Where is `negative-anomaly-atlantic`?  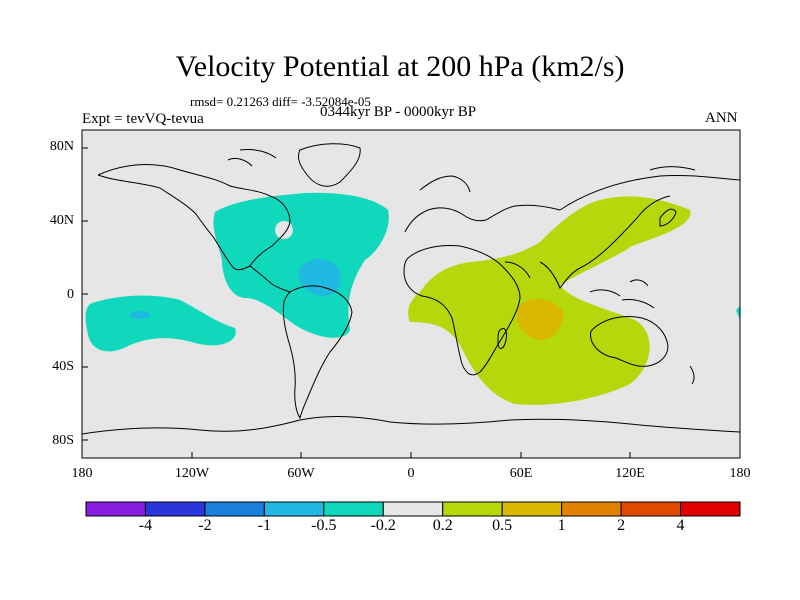 negative-anomaly-atlantic is located at coordinates (301, 265).